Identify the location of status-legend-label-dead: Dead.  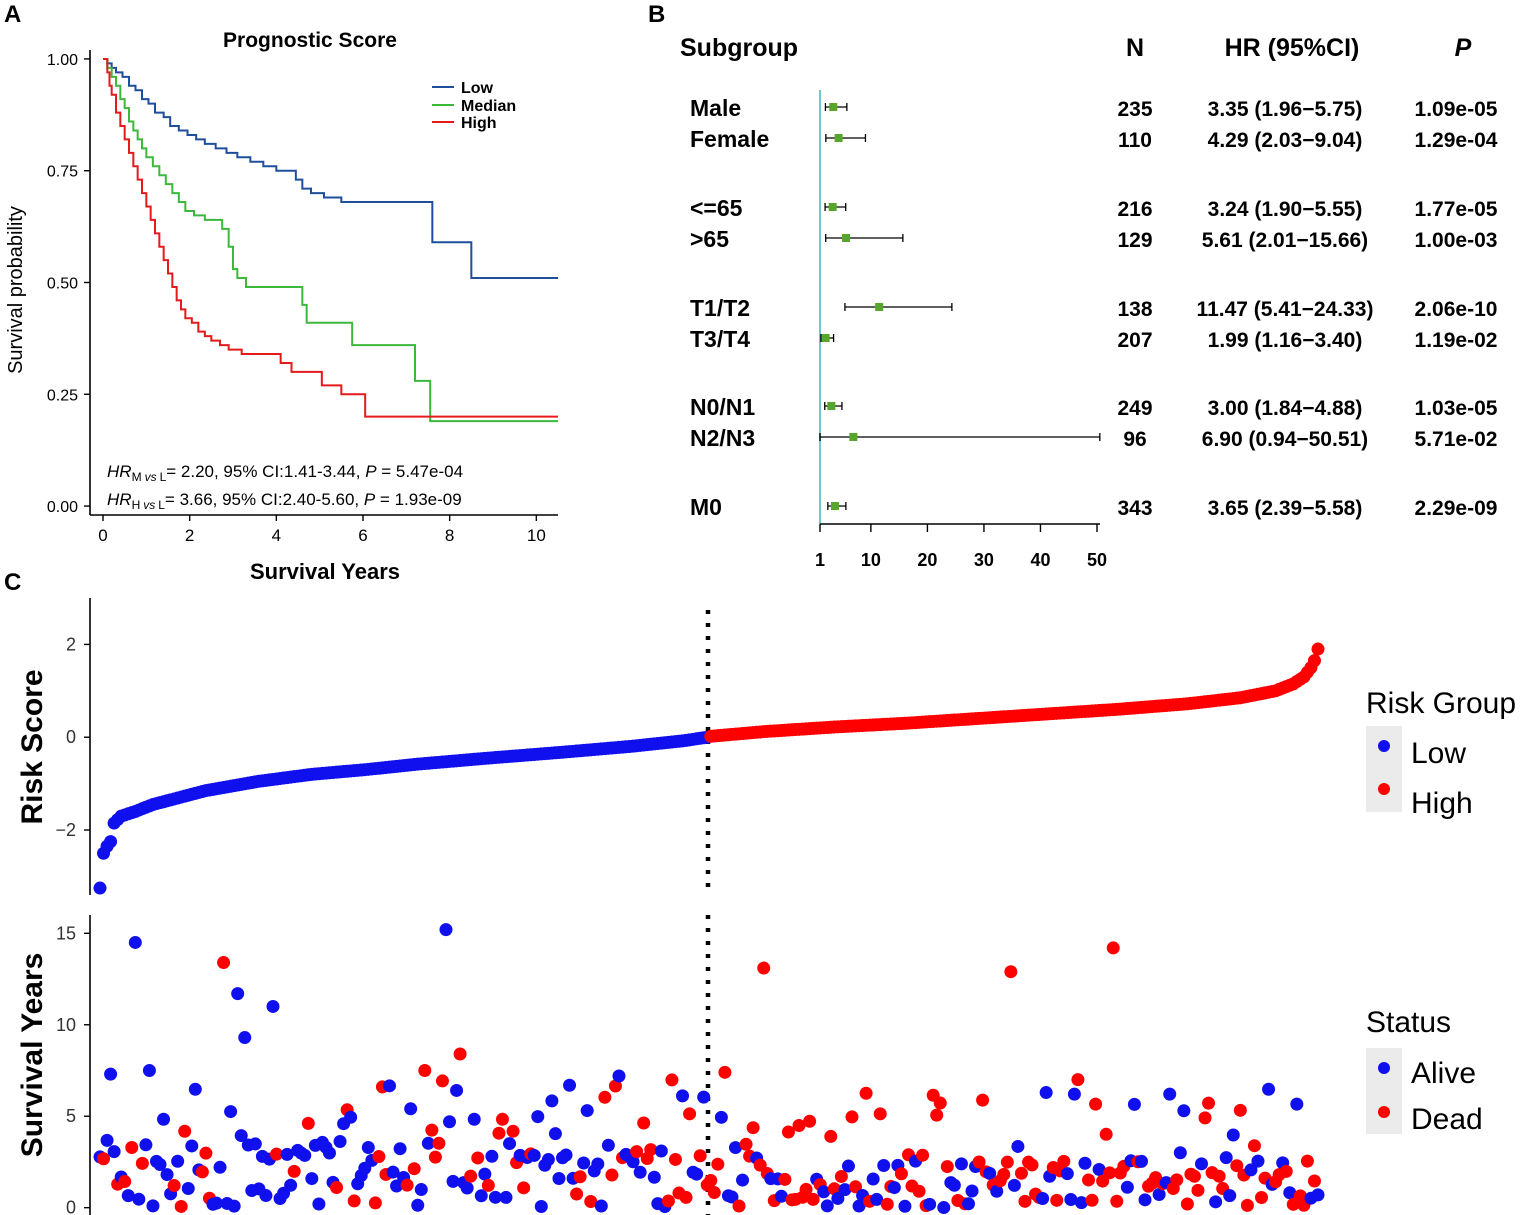
(1447, 1119).